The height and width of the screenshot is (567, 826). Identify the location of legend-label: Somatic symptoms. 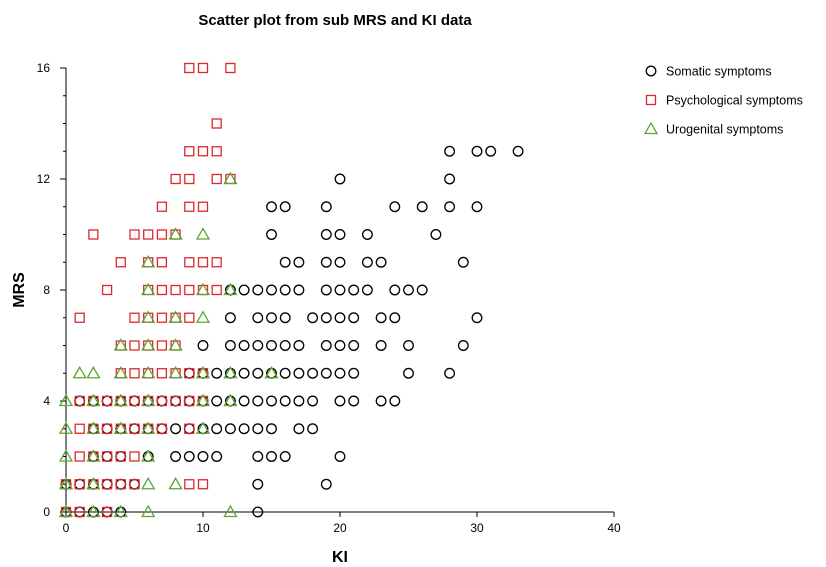
(719, 72).